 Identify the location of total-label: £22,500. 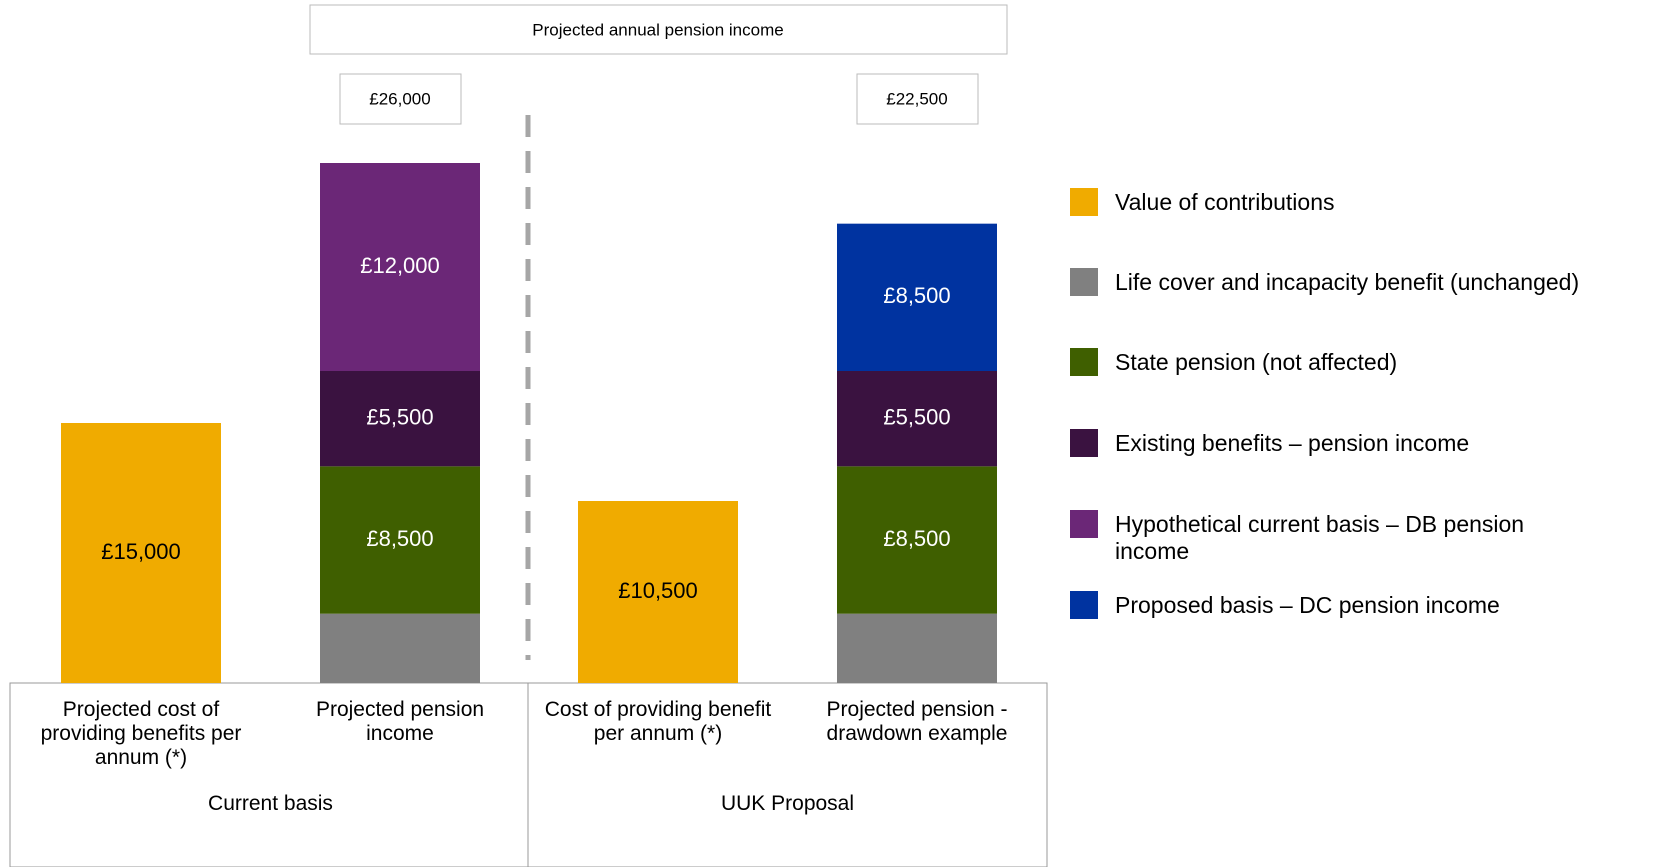
(916, 98).